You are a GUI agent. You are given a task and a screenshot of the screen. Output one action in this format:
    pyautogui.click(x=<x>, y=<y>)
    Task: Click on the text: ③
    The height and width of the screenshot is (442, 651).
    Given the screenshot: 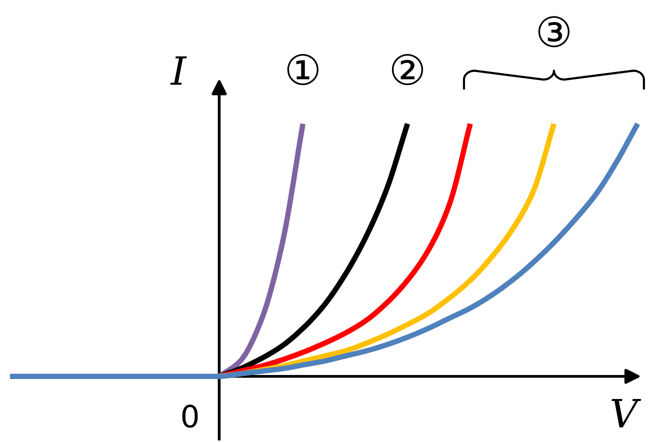 What is the action you would take?
    pyautogui.click(x=554, y=32)
    